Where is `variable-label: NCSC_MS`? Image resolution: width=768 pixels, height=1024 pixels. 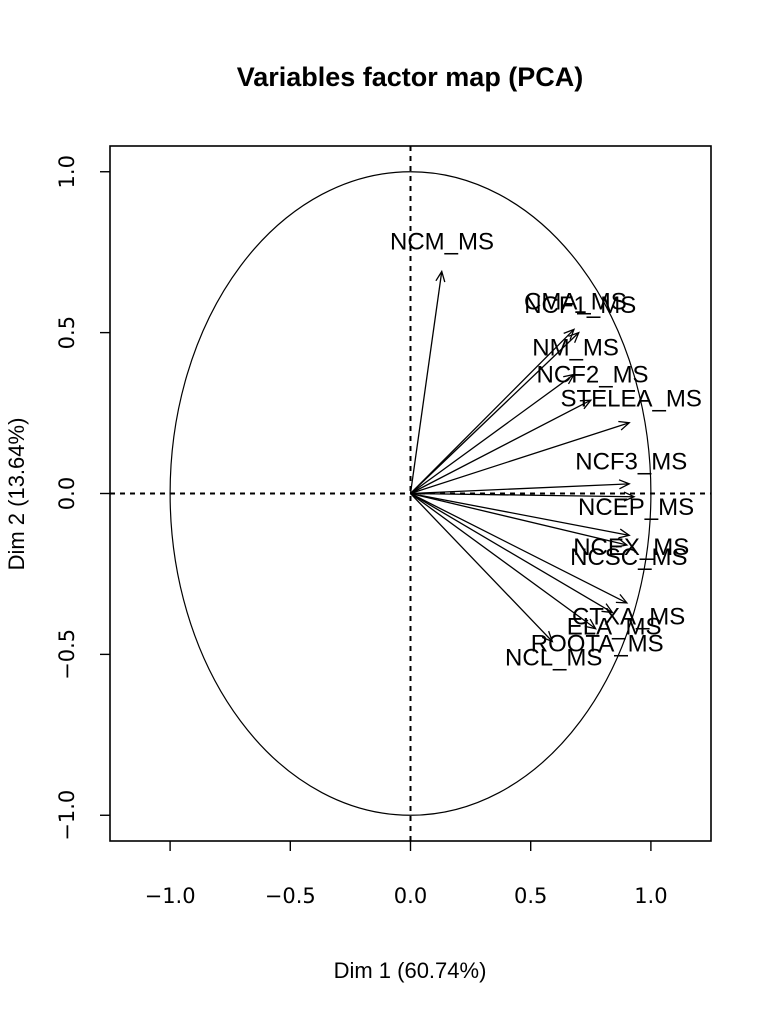
variable-label: NCSC_MS is located at coordinates (628, 557).